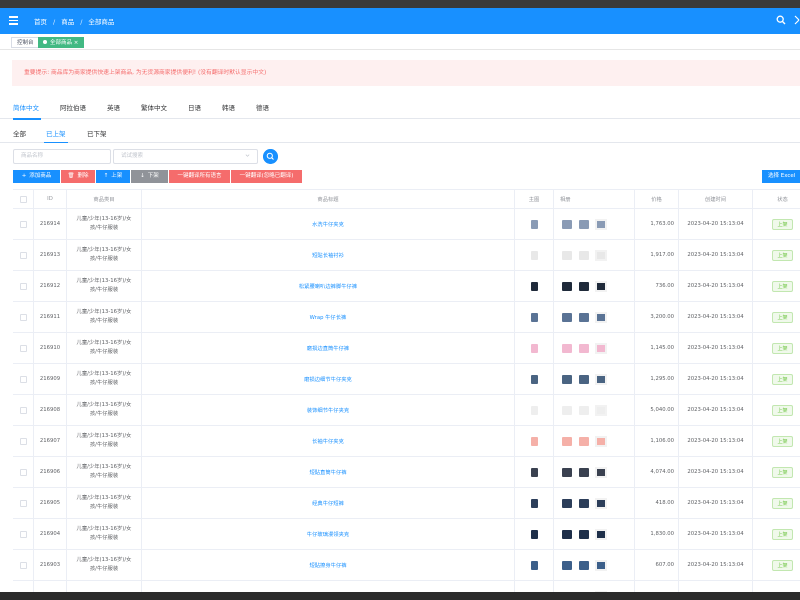 Image resolution: width=800 pixels, height=600 pixels. I want to click on tab-lang-ko: 韩语, so click(228, 108).